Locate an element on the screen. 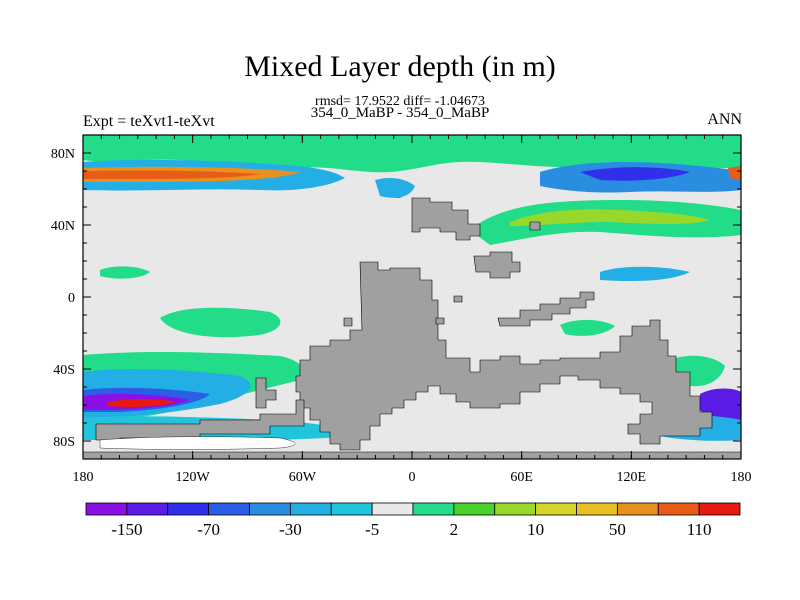 The image size is (800, 600). north-high-band-peak is located at coordinates (171, 174).